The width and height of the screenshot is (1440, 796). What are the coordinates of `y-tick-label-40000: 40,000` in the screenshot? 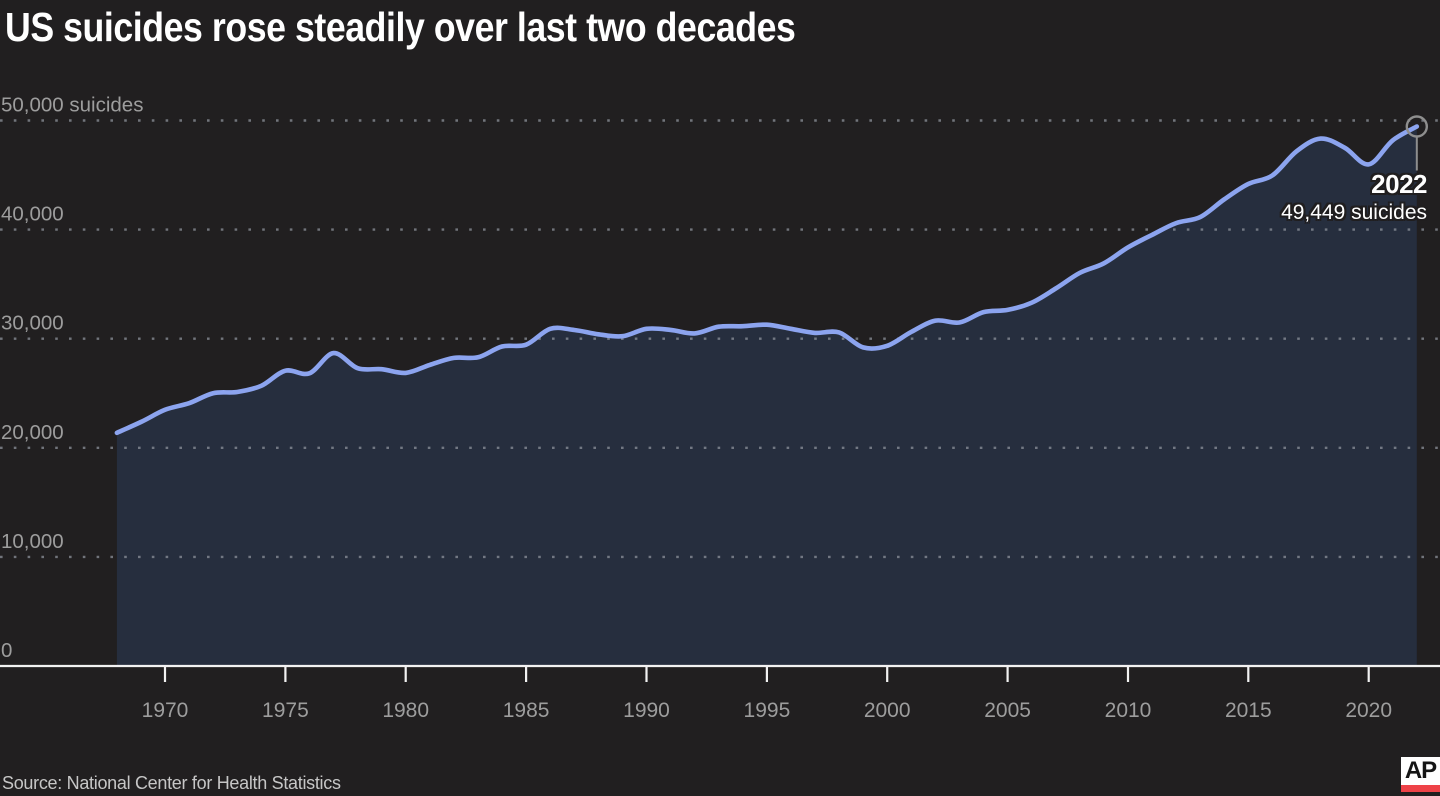 It's located at (32, 214).